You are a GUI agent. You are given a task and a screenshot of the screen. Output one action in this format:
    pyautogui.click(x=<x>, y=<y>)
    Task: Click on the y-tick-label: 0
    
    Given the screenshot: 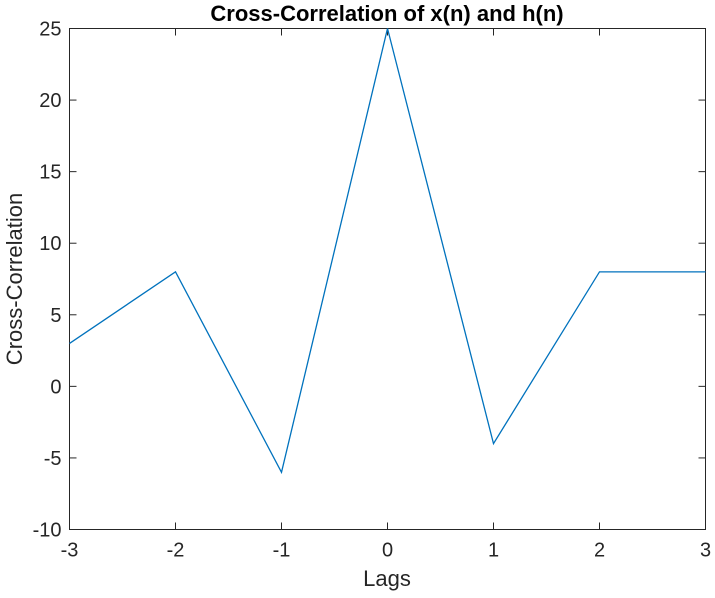 What is the action you would take?
    pyautogui.click(x=55, y=387)
    